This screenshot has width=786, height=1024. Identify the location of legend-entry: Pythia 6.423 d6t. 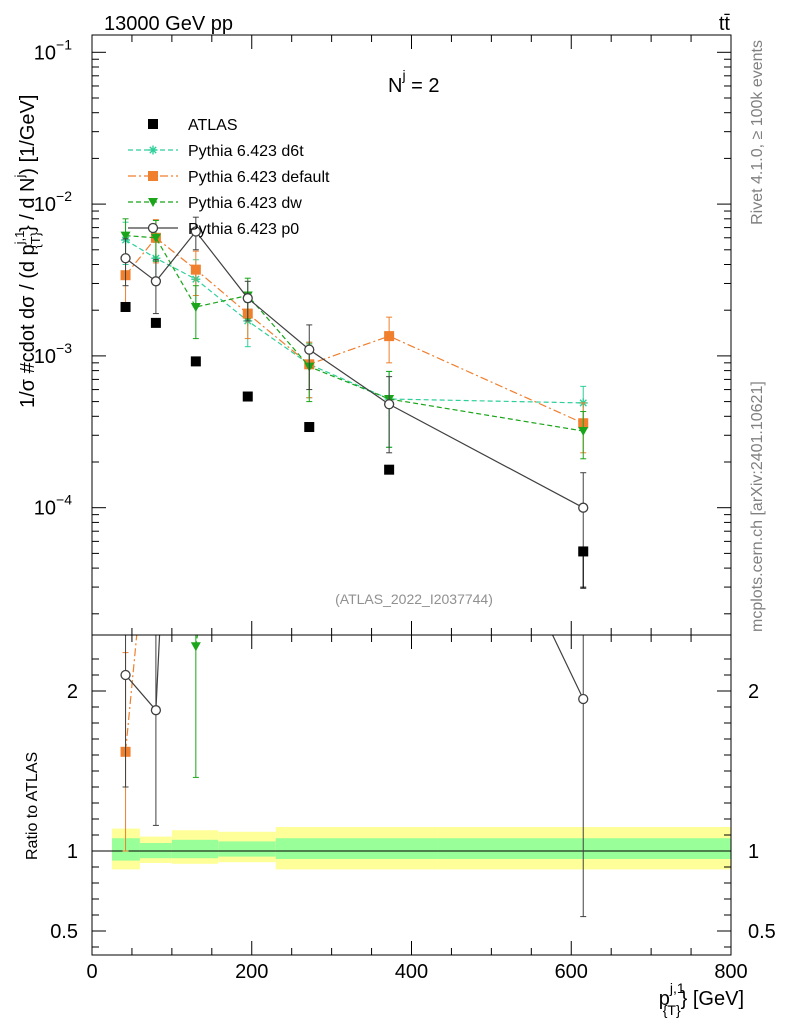
(216, 151).